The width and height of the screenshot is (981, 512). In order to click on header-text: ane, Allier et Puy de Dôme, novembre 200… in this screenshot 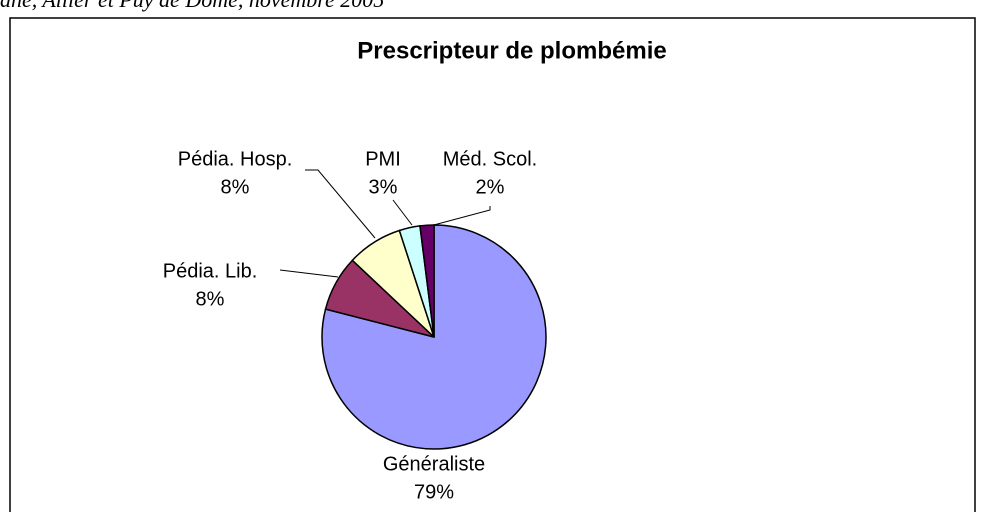, I will do `click(192, 6)`.